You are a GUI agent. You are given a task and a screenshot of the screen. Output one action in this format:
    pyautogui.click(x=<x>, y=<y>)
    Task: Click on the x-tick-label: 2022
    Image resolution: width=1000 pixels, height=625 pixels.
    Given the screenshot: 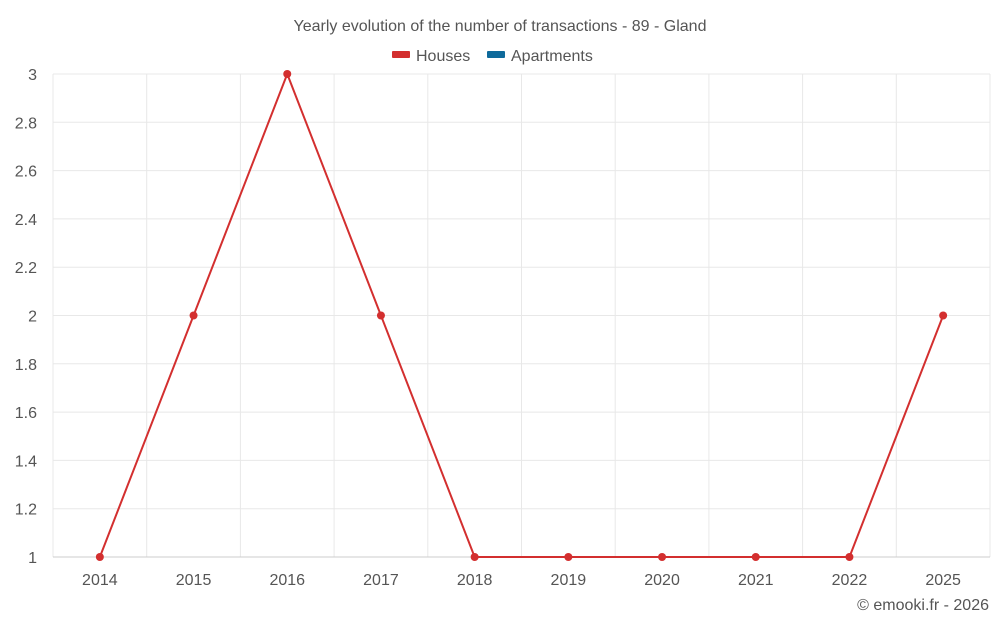 What is the action you would take?
    pyautogui.click(x=850, y=580)
    